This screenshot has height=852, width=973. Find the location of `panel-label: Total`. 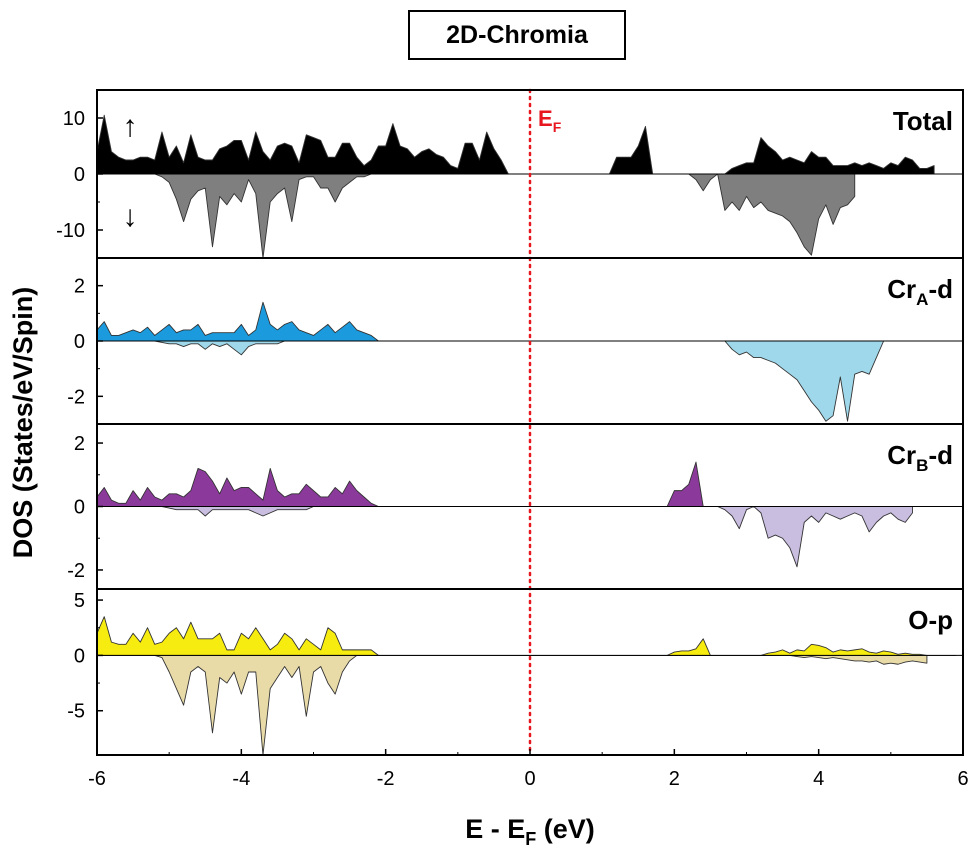

panel-label: Total is located at coordinates (923, 121).